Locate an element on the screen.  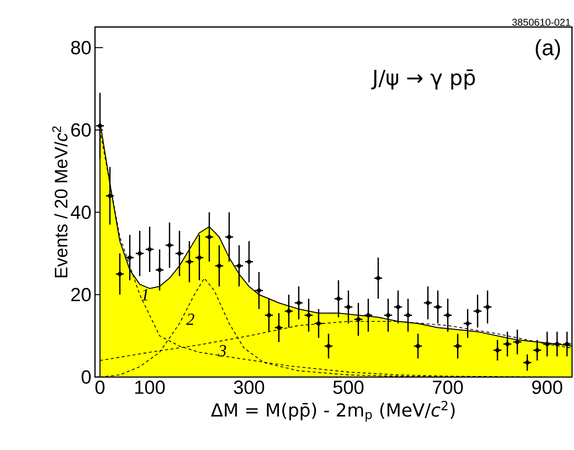
x-axis-title: ΔM = M(pp̄) - 2m$_{p}$ (MeV/c$^{2}$) is located at coordinates (332, 411).